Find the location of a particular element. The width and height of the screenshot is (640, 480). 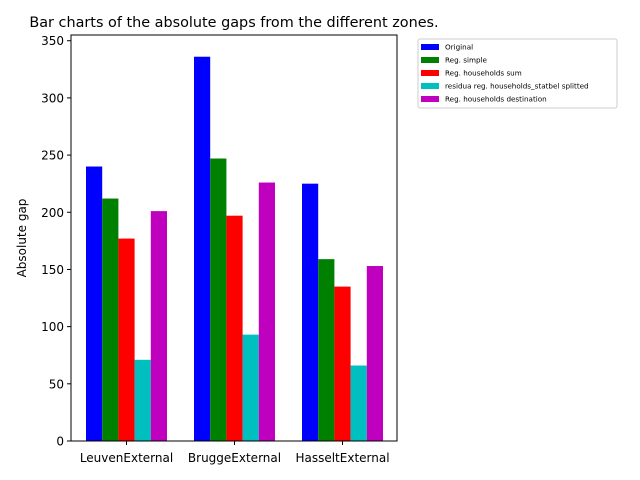

x-tick-label: BruggeExternal is located at coordinates (234, 458).